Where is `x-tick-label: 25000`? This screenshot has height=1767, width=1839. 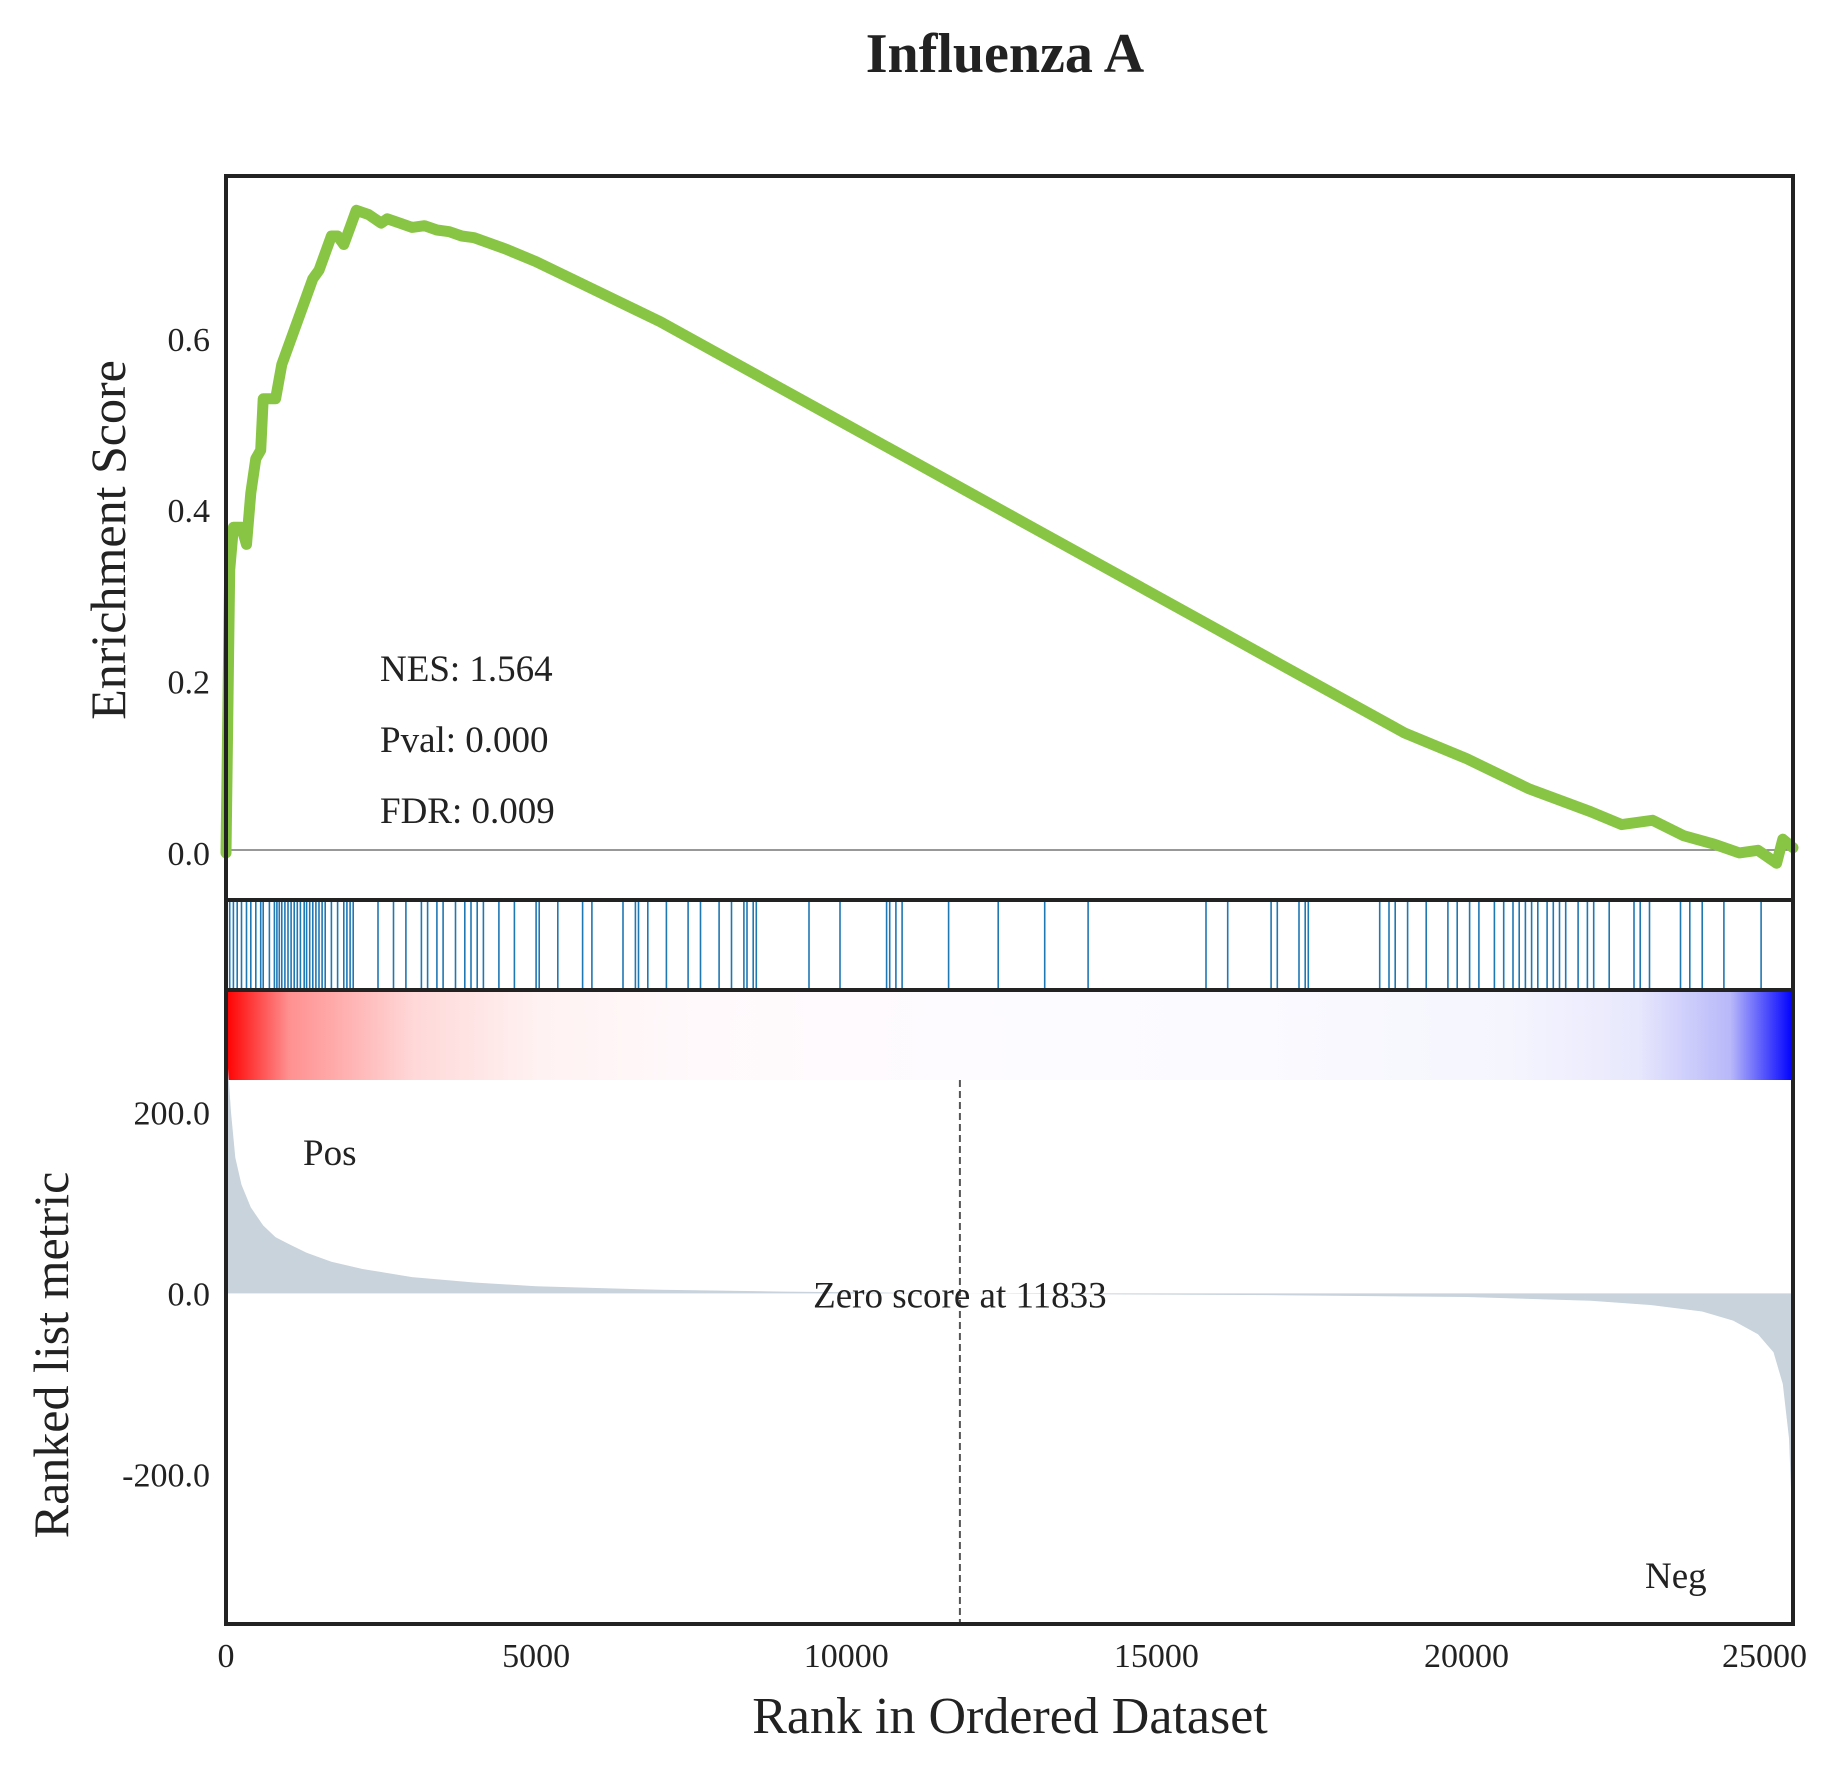
x-tick-label: 25000 is located at coordinates (1764, 1656).